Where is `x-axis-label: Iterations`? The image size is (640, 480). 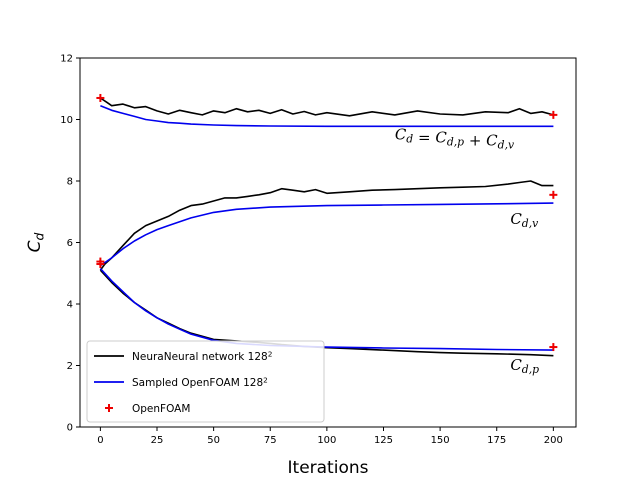 x-axis-label: Iterations is located at coordinates (328, 468).